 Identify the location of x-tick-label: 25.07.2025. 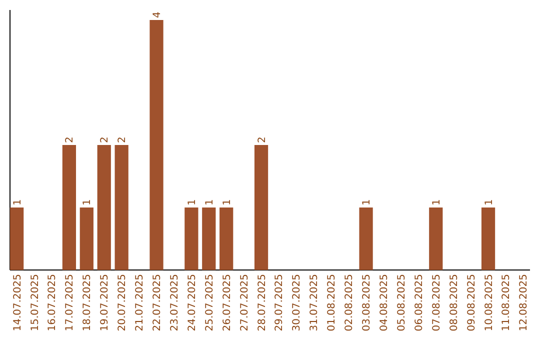
(210, 303).